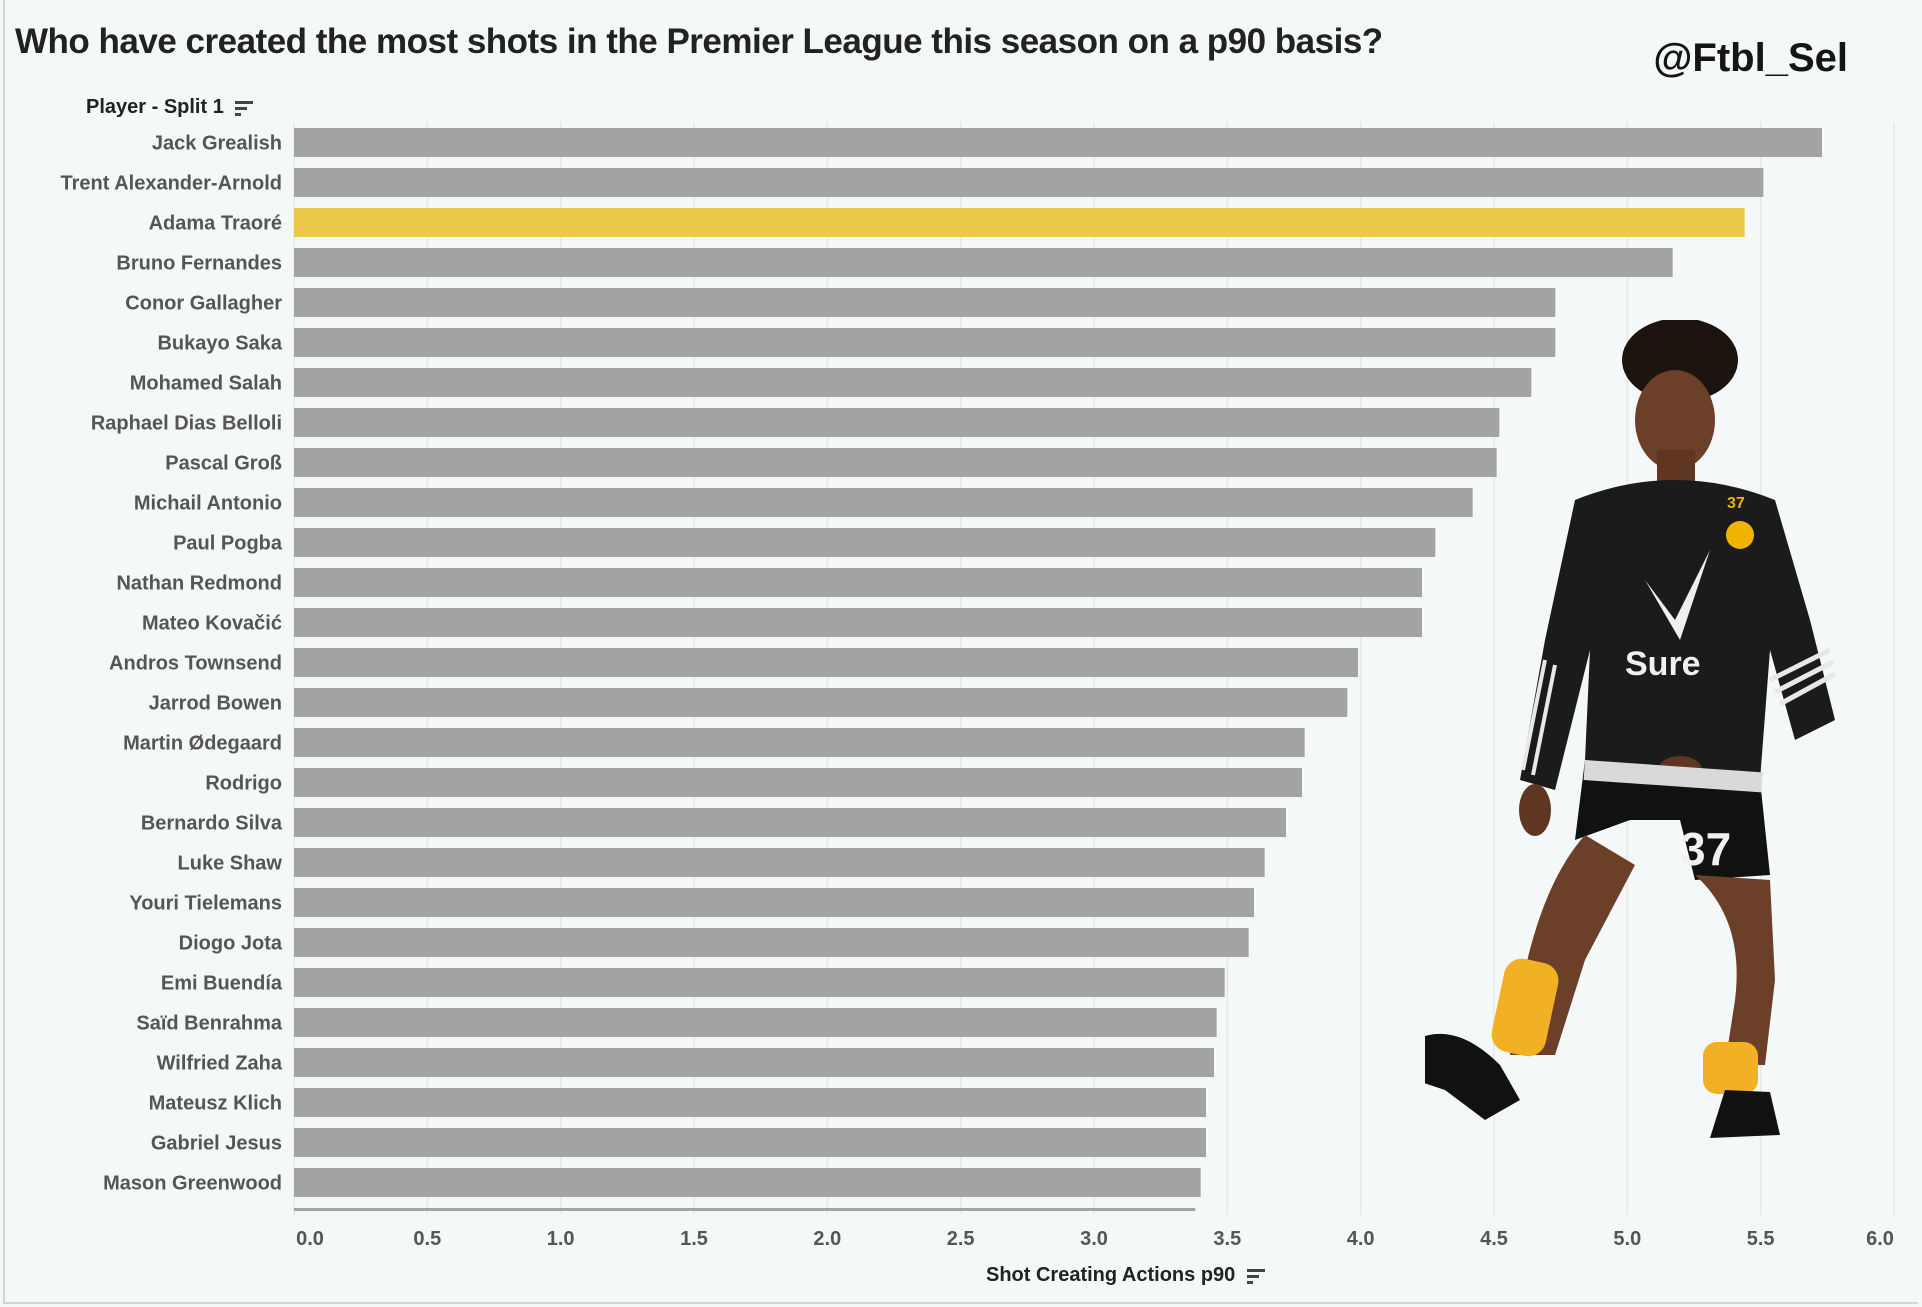  Describe the element at coordinates (1736, 503) in the screenshot. I see `jacket-number: 37` at that location.